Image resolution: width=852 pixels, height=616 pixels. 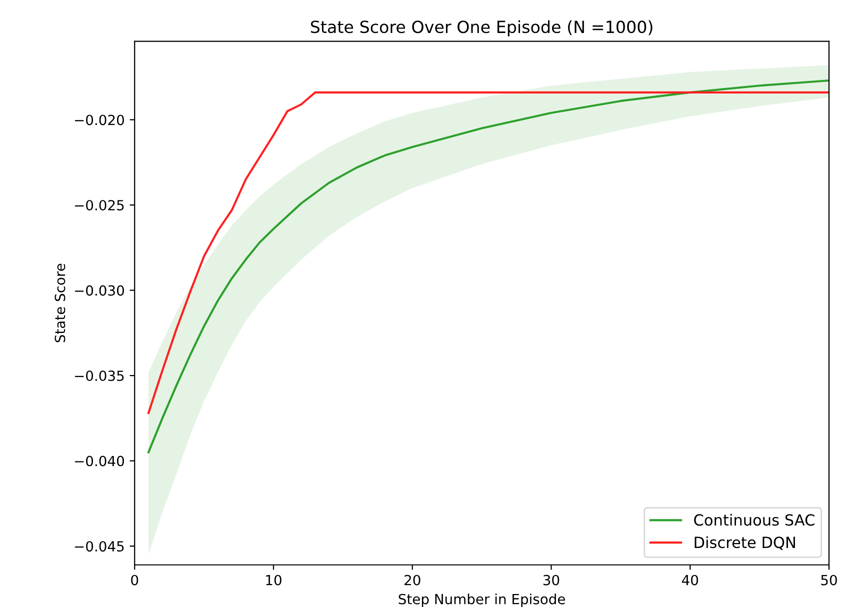 I want to click on x-axis-title: Step Number in Episode, so click(x=481, y=601).